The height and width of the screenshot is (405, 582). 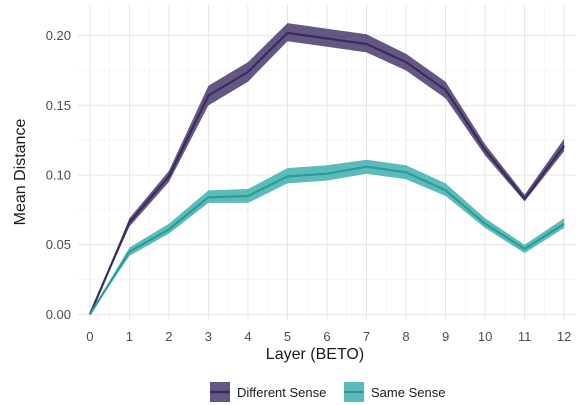 What do you see at coordinates (58, 105) in the screenshot?
I see `y-tick-label: 0.15` at bounding box center [58, 105].